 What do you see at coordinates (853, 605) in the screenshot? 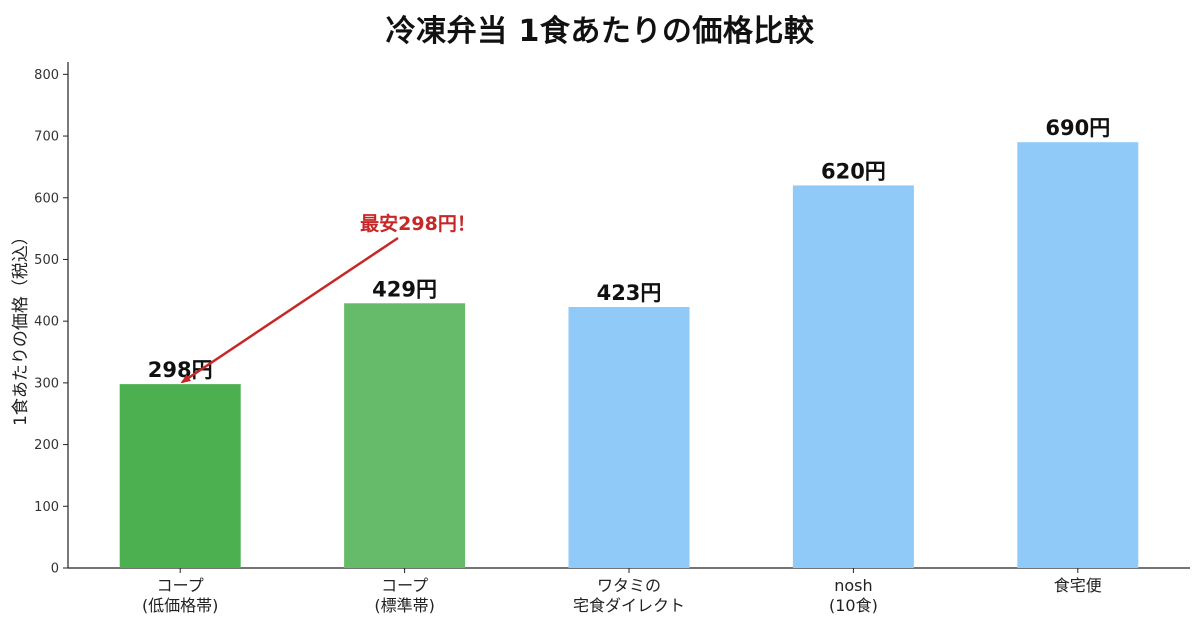
I see `x-tick-label: (10食)` at bounding box center [853, 605].